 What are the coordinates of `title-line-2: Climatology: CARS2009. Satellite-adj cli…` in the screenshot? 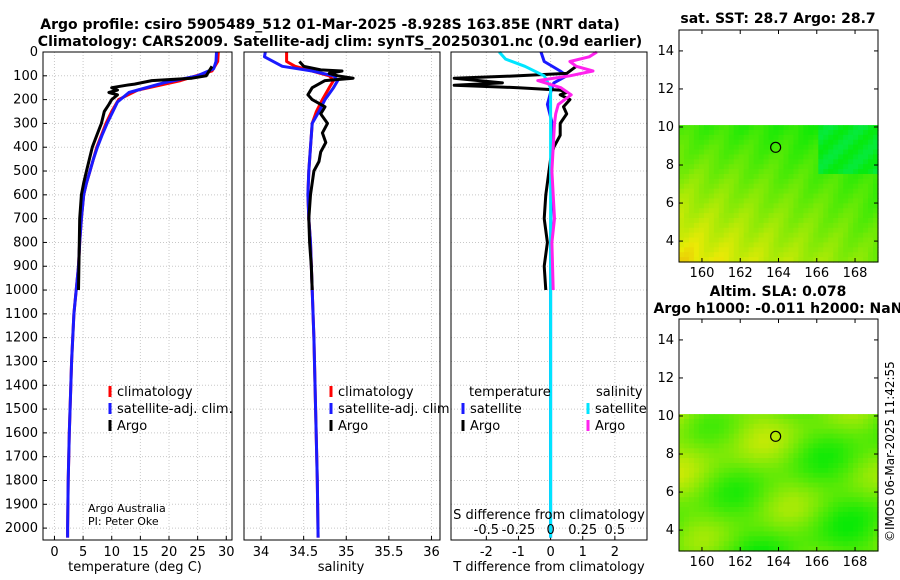 It's located at (340, 42).